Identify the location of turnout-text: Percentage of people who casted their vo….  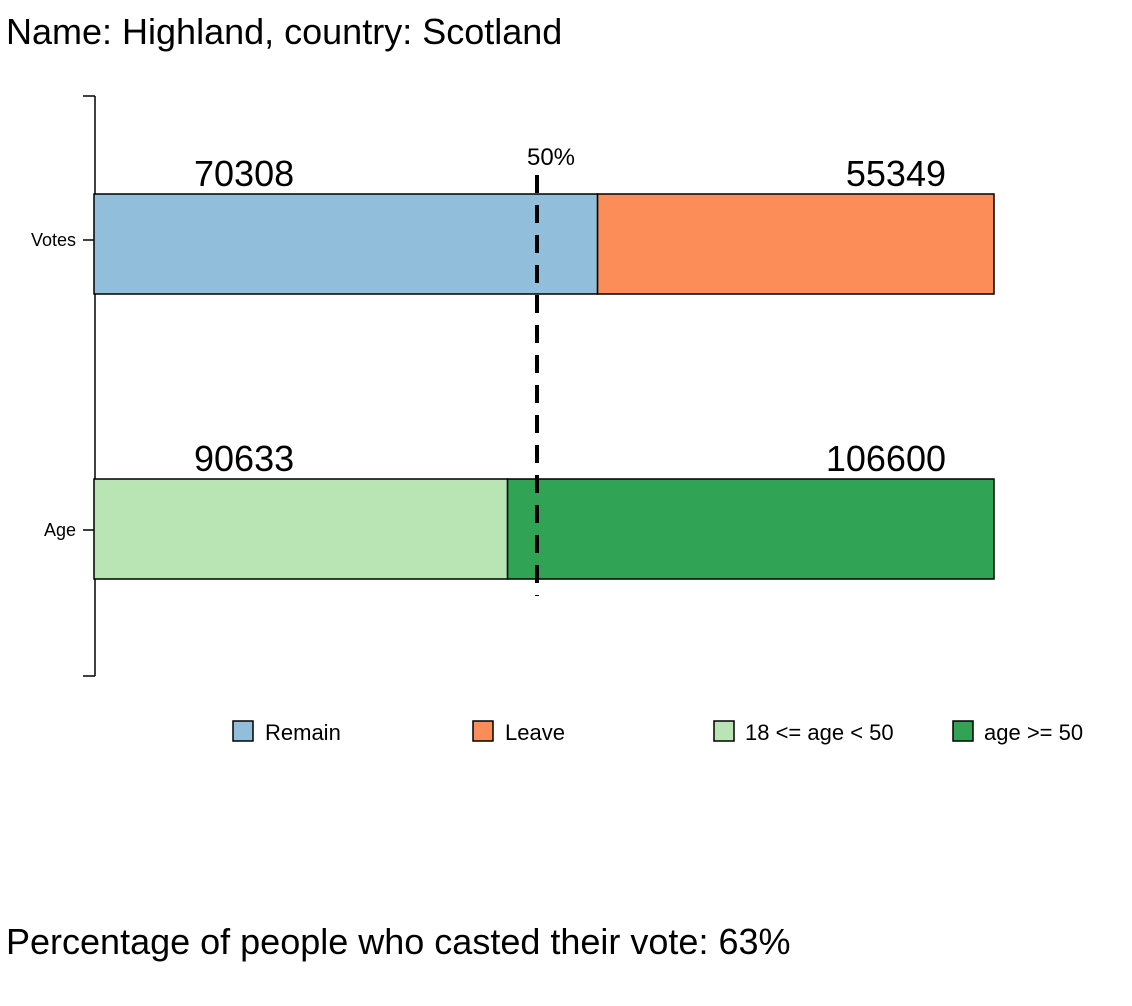
(398, 941).